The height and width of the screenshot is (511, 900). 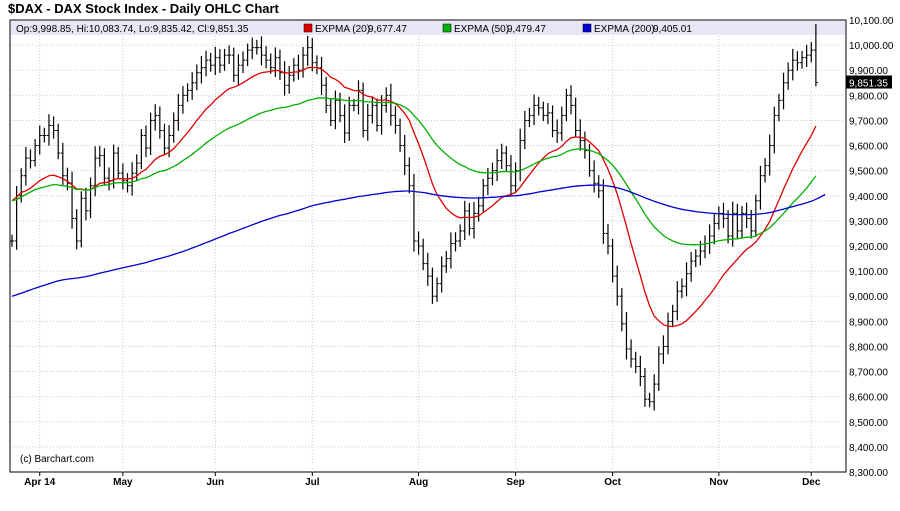 What do you see at coordinates (718, 482) in the screenshot?
I see `x-tick-label: Nov` at bounding box center [718, 482].